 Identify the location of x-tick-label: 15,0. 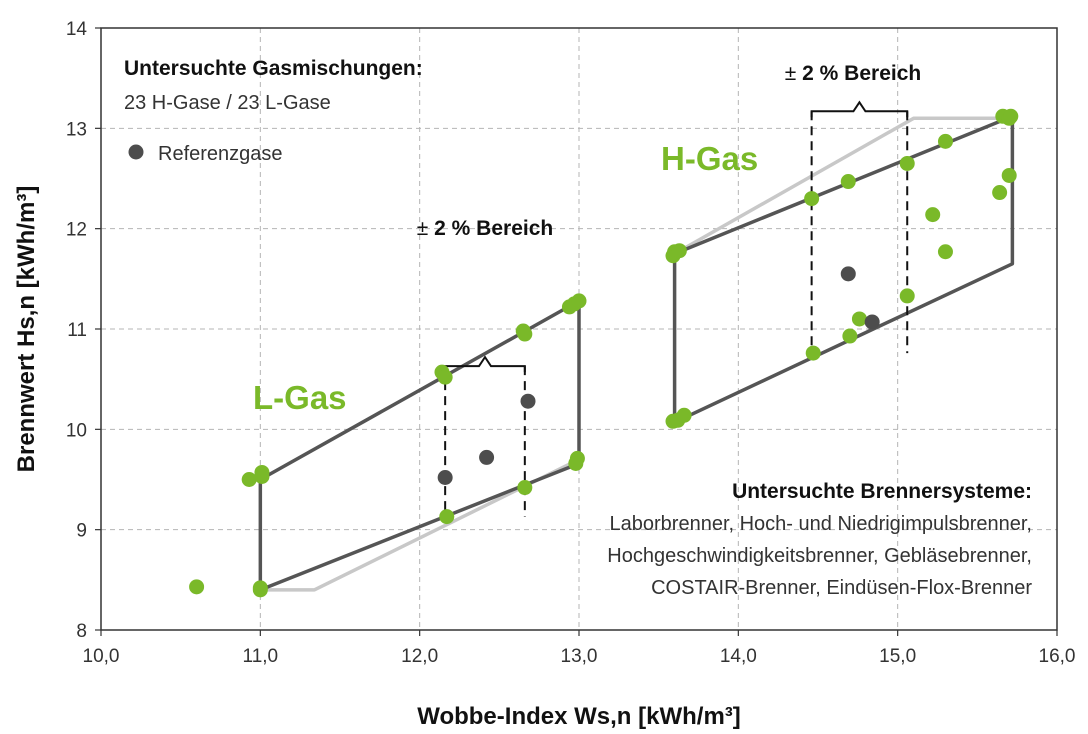
(897, 656).